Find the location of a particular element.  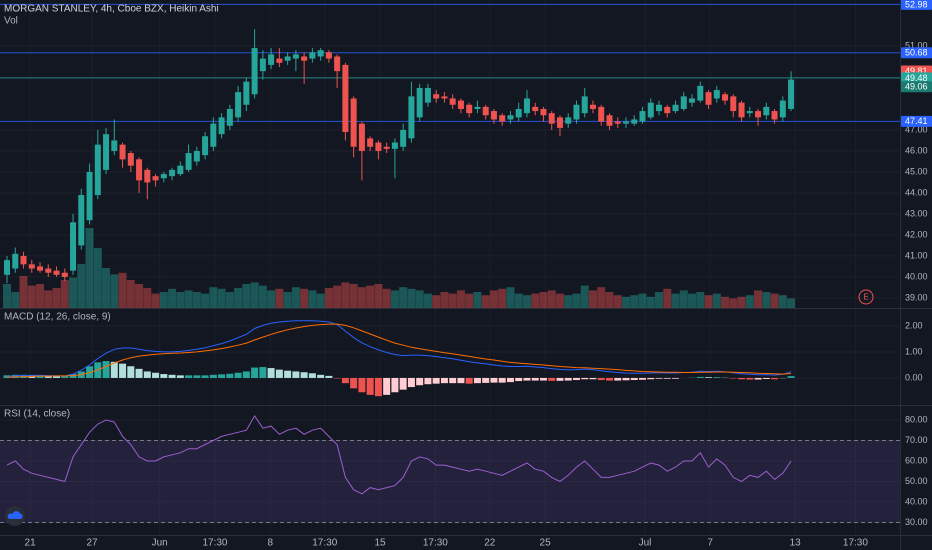

earnings-icon is located at coordinates (866, 297).